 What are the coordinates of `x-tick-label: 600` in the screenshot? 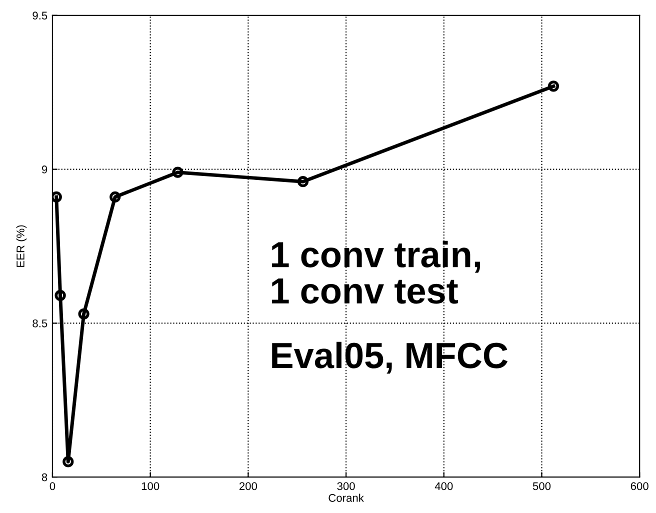 It's located at (639, 486).